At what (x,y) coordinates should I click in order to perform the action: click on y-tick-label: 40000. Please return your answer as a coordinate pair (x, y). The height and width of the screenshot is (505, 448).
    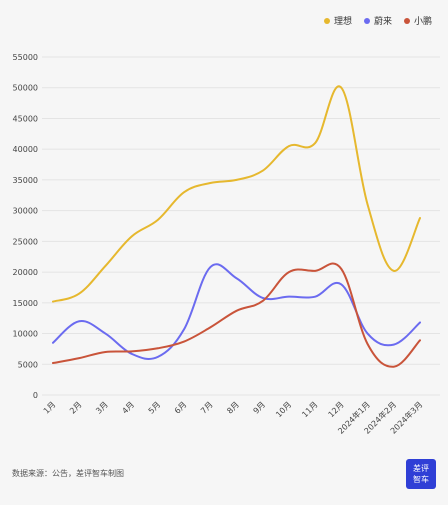
    Looking at the image, I should click on (25, 149).